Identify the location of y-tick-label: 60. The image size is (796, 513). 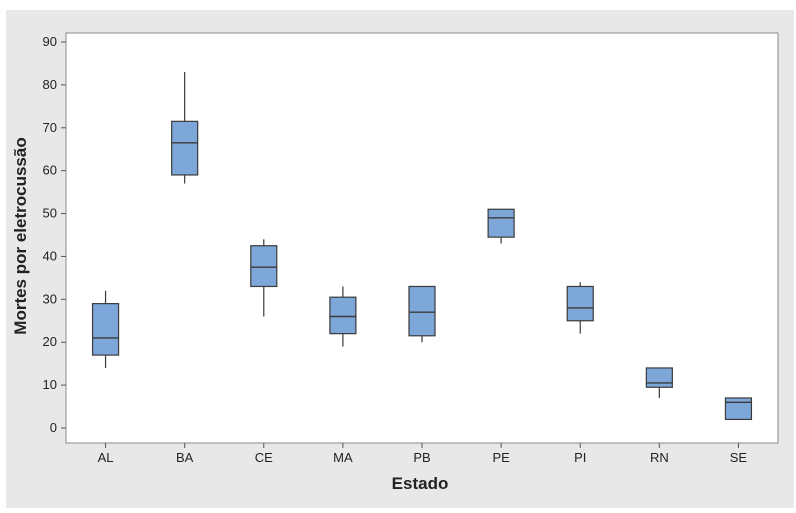
(50, 170).